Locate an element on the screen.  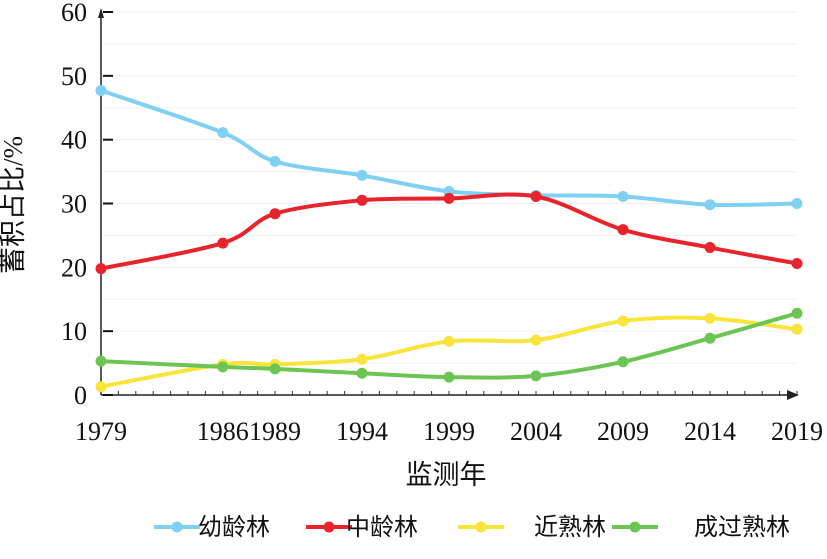
y-tick-label: 40 is located at coordinates (74, 140).